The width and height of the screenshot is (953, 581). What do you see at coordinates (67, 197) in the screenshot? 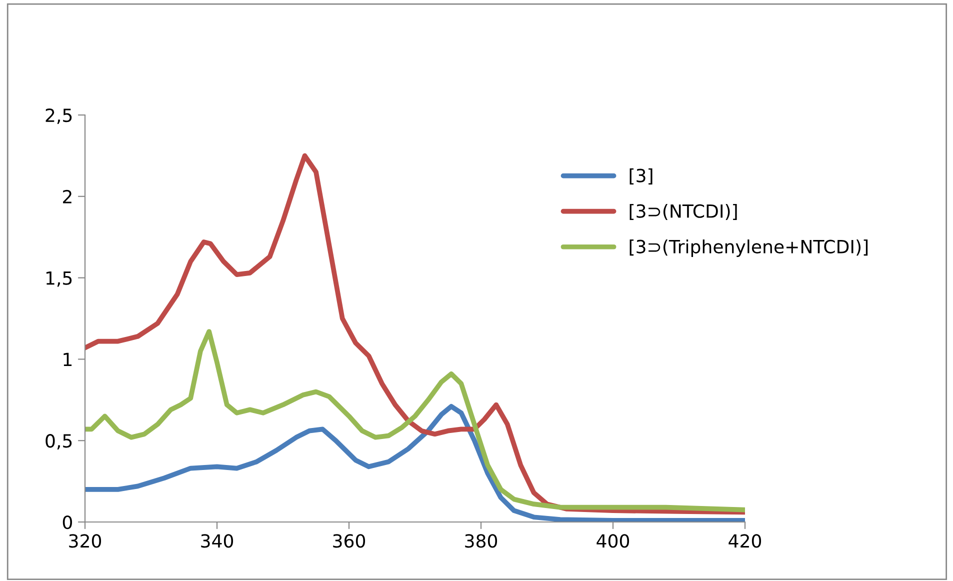
I see `y-tick-label: 2` at bounding box center [67, 197].